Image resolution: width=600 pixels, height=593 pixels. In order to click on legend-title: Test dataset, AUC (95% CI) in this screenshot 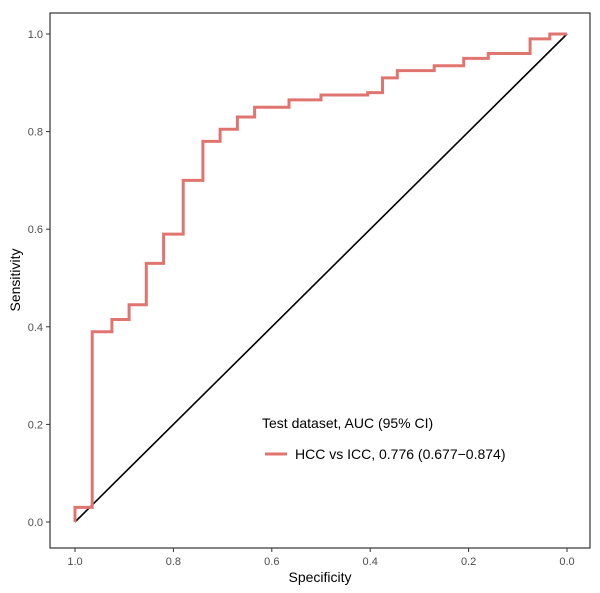, I will do `click(347, 423)`.